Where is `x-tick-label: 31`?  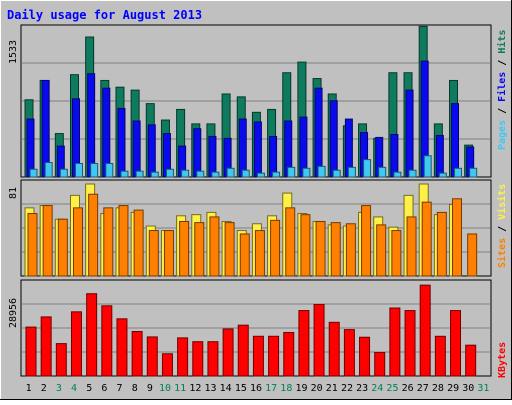 x-tick-label: 31 is located at coordinates (483, 388).